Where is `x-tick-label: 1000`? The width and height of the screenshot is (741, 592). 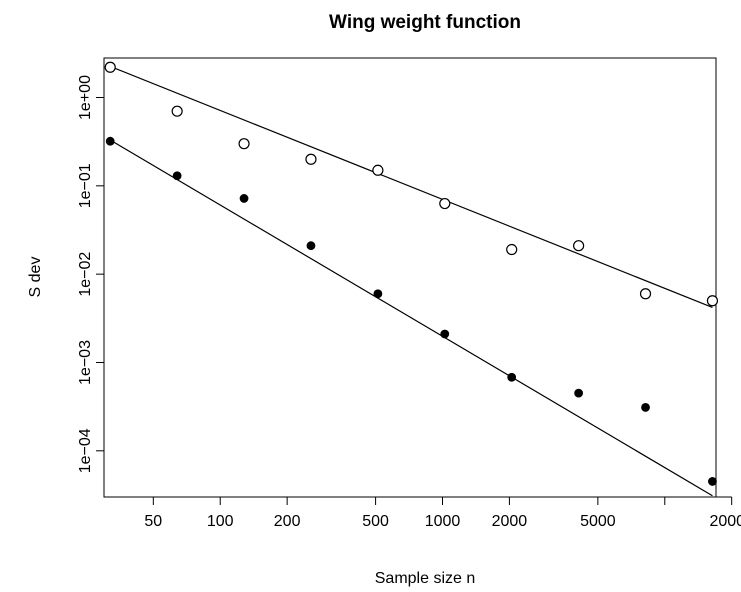
x-tick-label: 1000 is located at coordinates (443, 521).